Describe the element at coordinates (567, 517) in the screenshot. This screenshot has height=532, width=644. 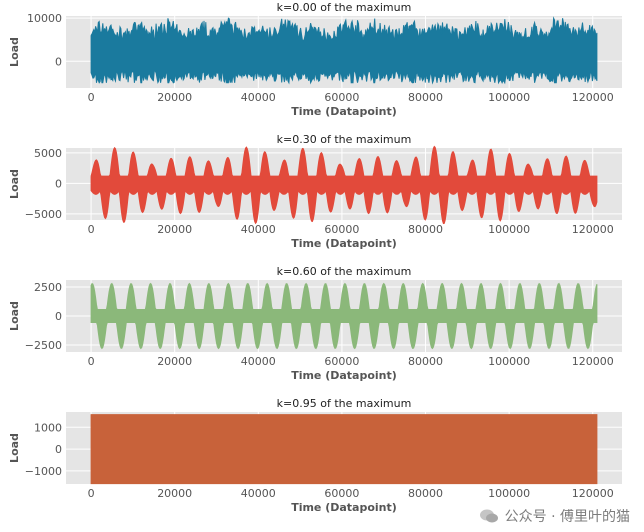
I see `watermark-text: 公众号 · 傅里叶的猫` at that location.